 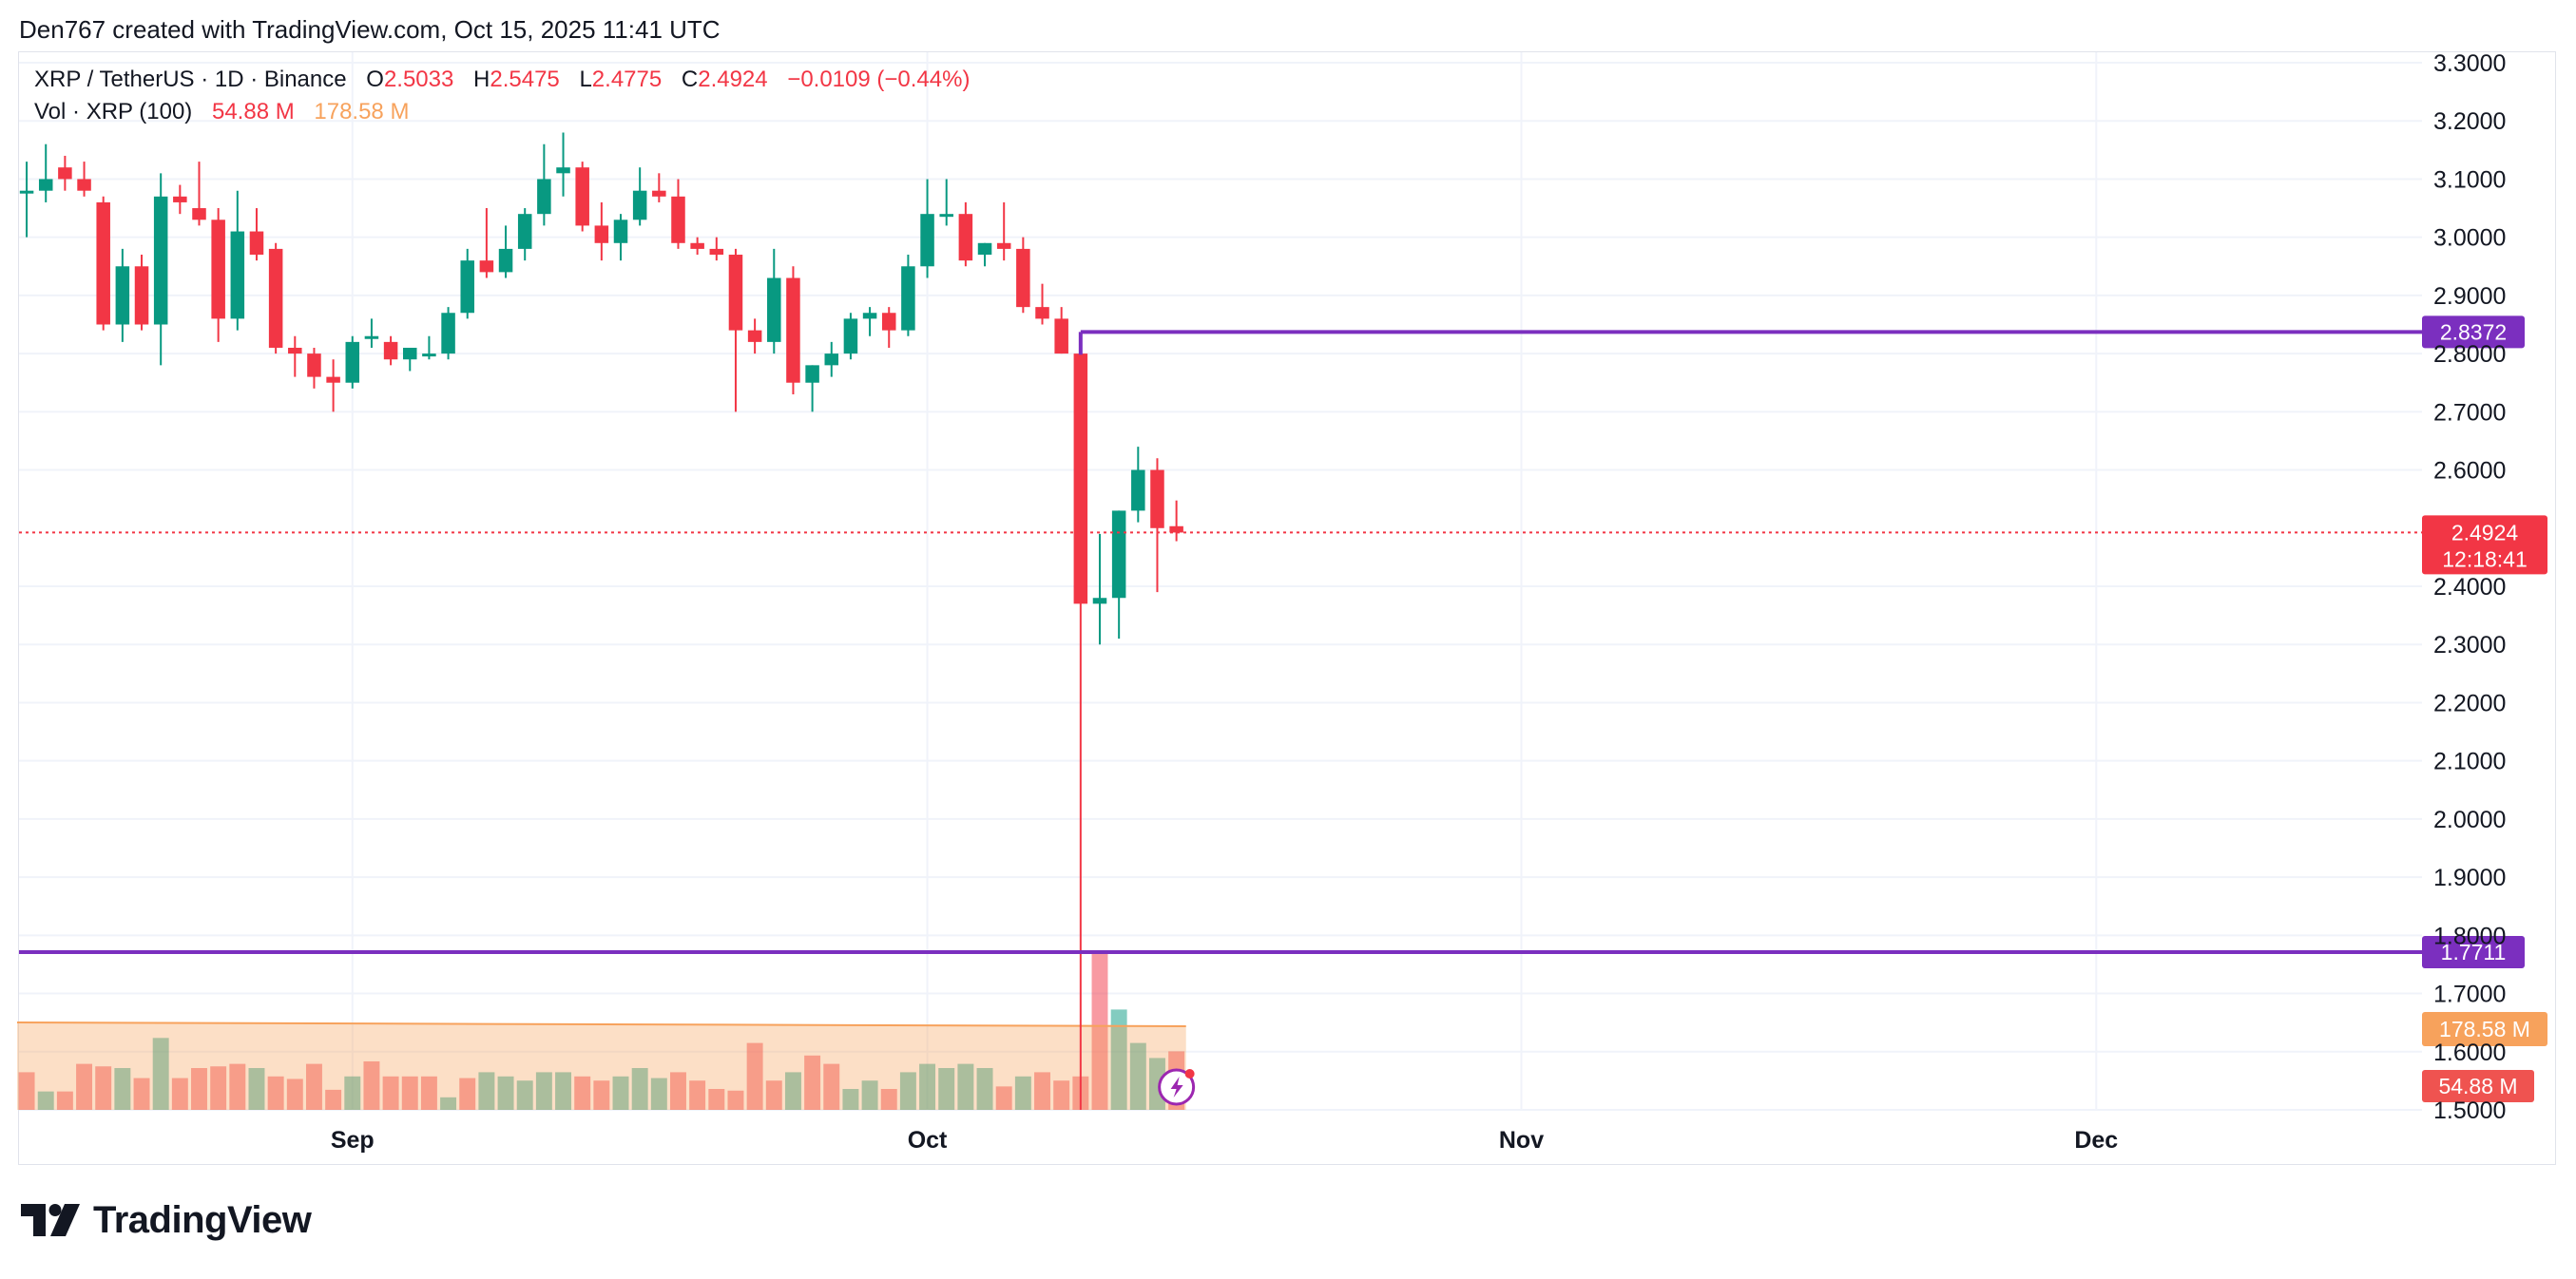 I want to click on tradingview-logo: TradingView, so click(x=166, y=1219).